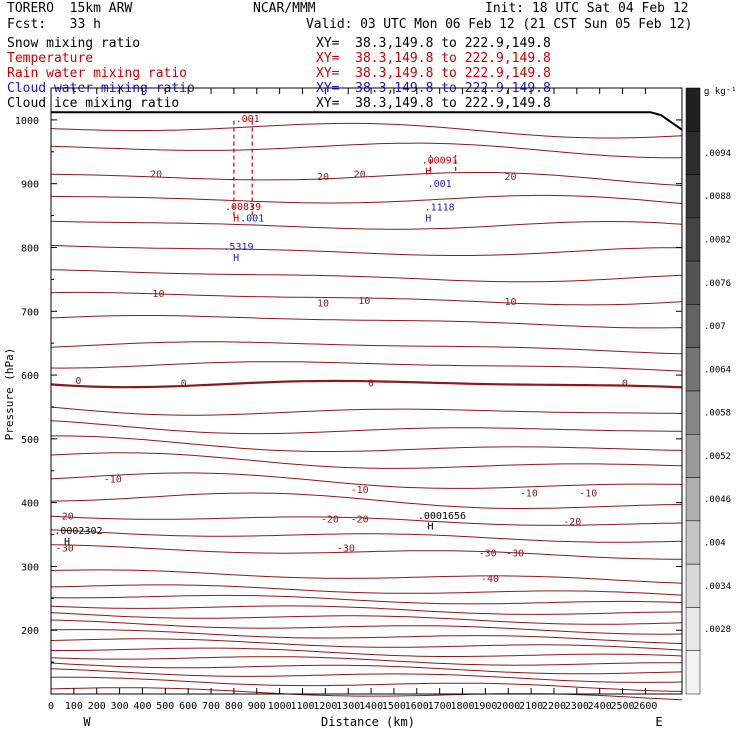 Image resolution: width=740 pixels, height=740 pixels. What do you see at coordinates (440, 160) in the screenshot?
I see `contour-label: .00091` at bounding box center [440, 160].